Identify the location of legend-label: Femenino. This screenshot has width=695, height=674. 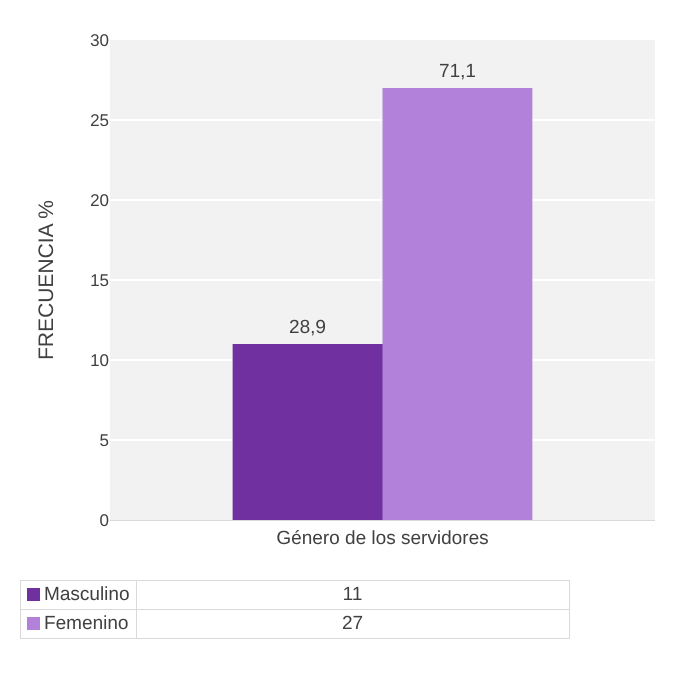
(86, 623).